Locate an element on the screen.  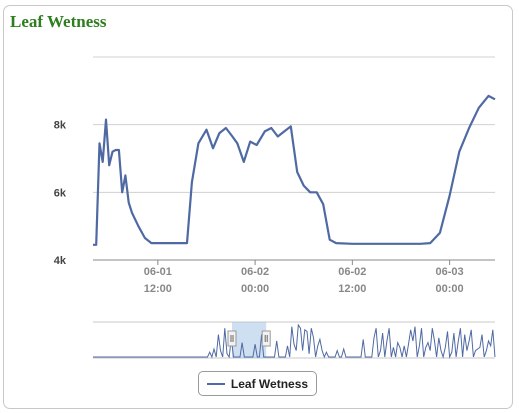
x-tick-label-date: 06-01 is located at coordinates (158, 272).